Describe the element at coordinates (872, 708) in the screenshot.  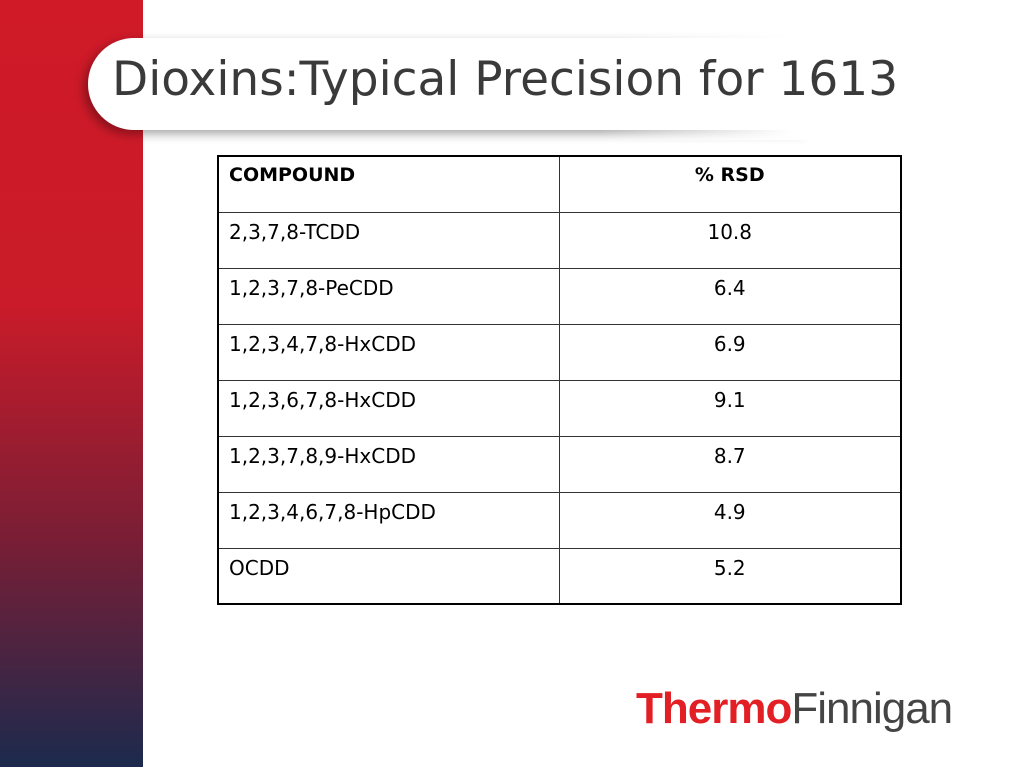
I see `logo-name: Finnigan` at that location.